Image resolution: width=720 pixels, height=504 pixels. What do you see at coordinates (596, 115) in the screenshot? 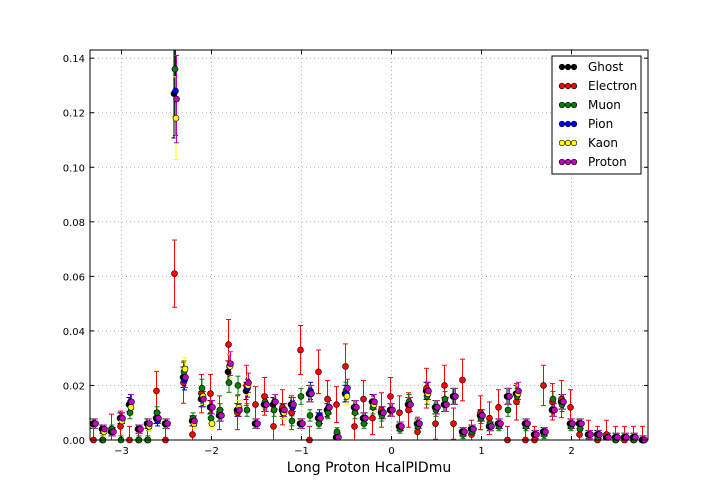
I see `legend: Ghost Electron Muon Pion Kaon Proton` at bounding box center [596, 115].